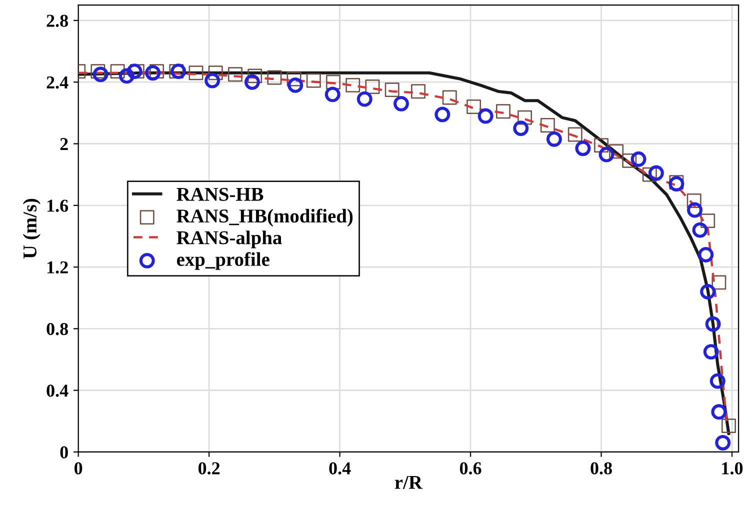 This screenshot has height=505, width=746. What do you see at coordinates (601, 468) in the screenshot?
I see `x-tick-label: 0.8` at bounding box center [601, 468].